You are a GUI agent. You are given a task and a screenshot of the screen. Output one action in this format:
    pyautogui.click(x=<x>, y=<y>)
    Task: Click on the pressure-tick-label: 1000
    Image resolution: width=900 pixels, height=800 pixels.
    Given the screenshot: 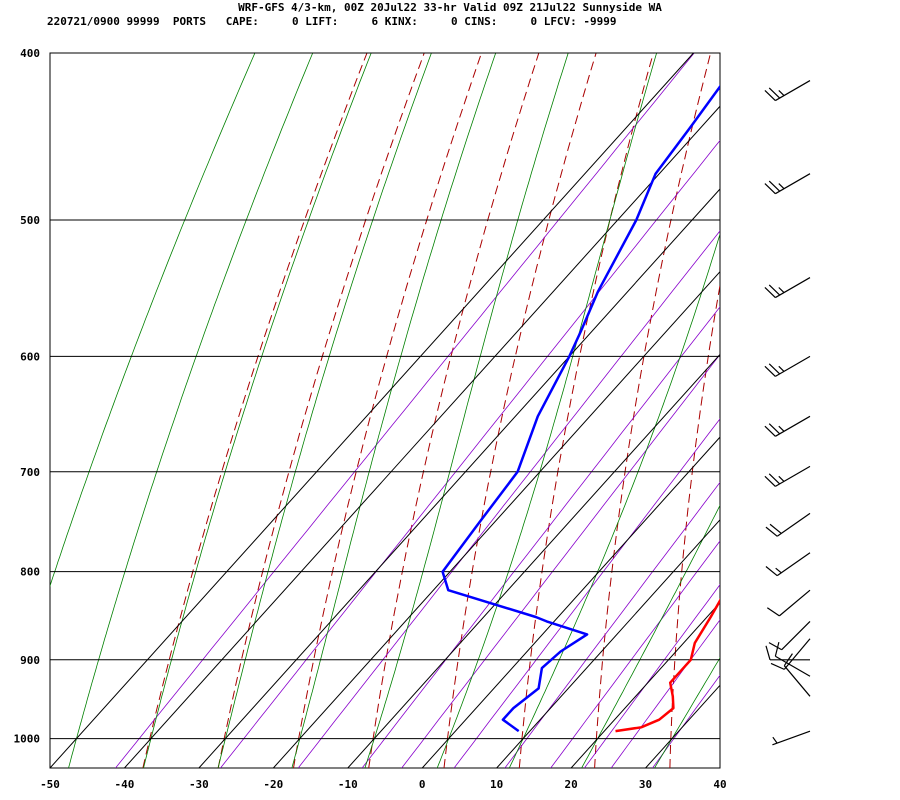 What is the action you would take?
    pyautogui.click(x=27, y=739)
    